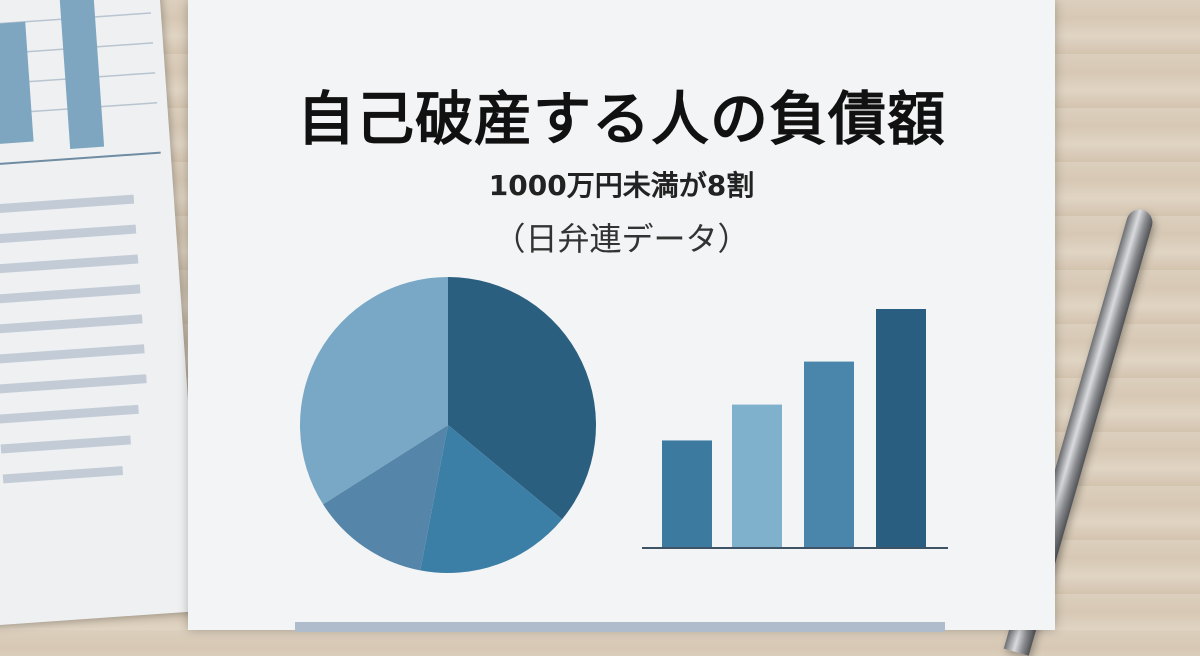  I want to click on bottom-strip, so click(620, 627).